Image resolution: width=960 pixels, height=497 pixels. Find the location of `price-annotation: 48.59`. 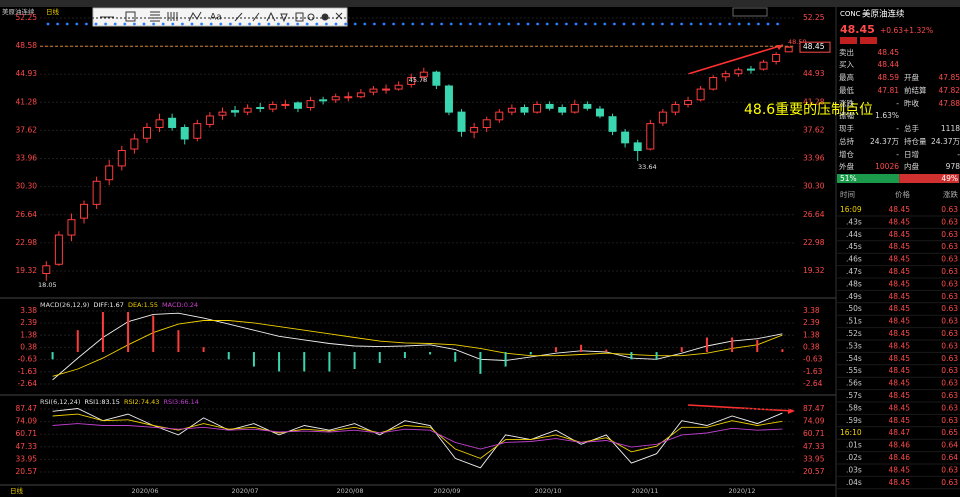

price-annotation: 48.59 is located at coordinates (797, 42).